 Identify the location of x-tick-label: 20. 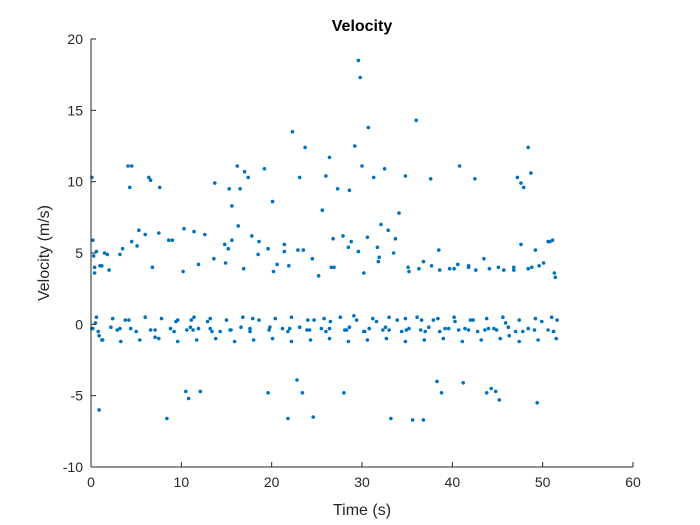
(272, 482).